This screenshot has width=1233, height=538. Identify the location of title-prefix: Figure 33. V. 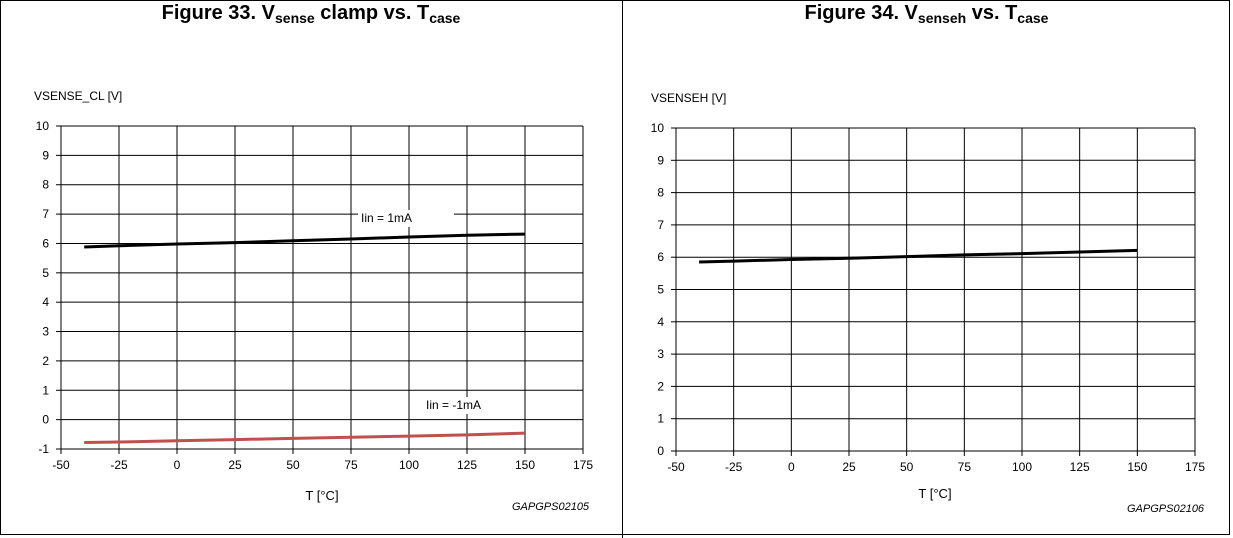
(218, 13).